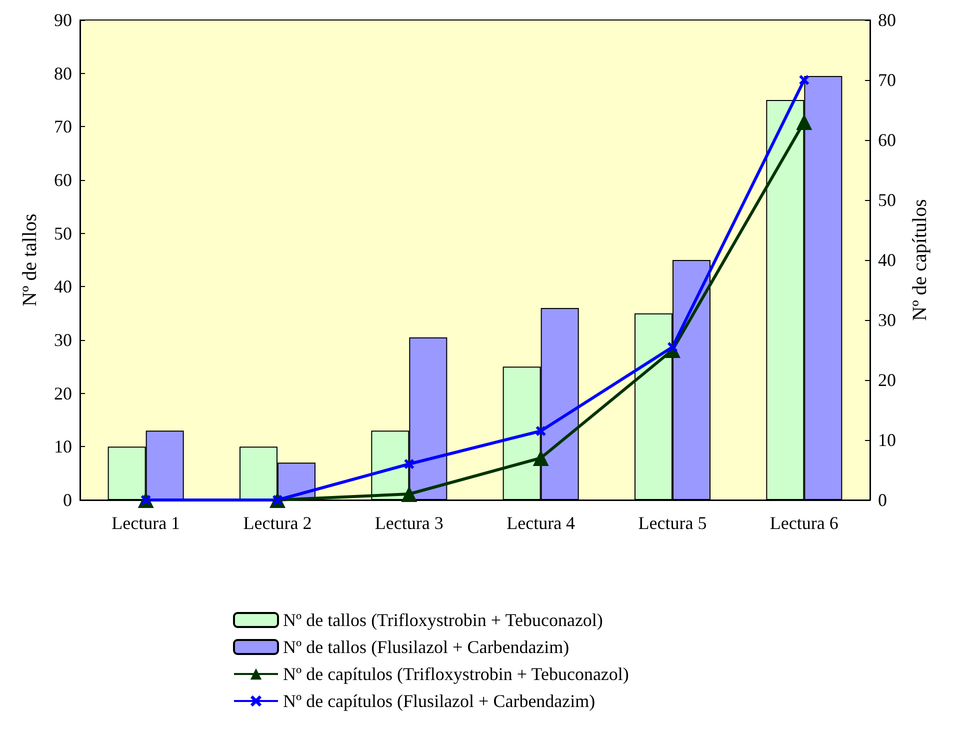 The image size is (960, 731). Describe the element at coordinates (882, 500) in the screenshot. I see `y2-tick-label: 0` at that location.